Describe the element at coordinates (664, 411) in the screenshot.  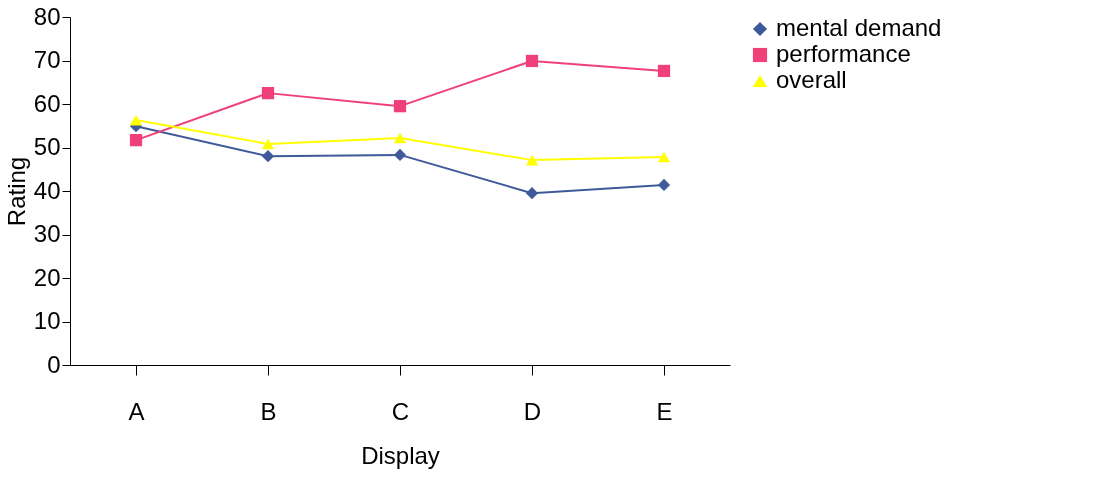
I see `x-tick-label: E` at that location.